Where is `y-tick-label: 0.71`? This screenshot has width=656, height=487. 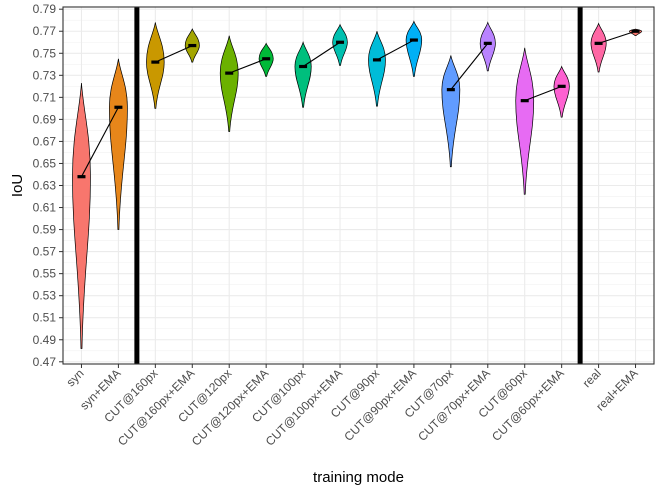 y-tick-label: 0.71 is located at coordinates (45, 97).